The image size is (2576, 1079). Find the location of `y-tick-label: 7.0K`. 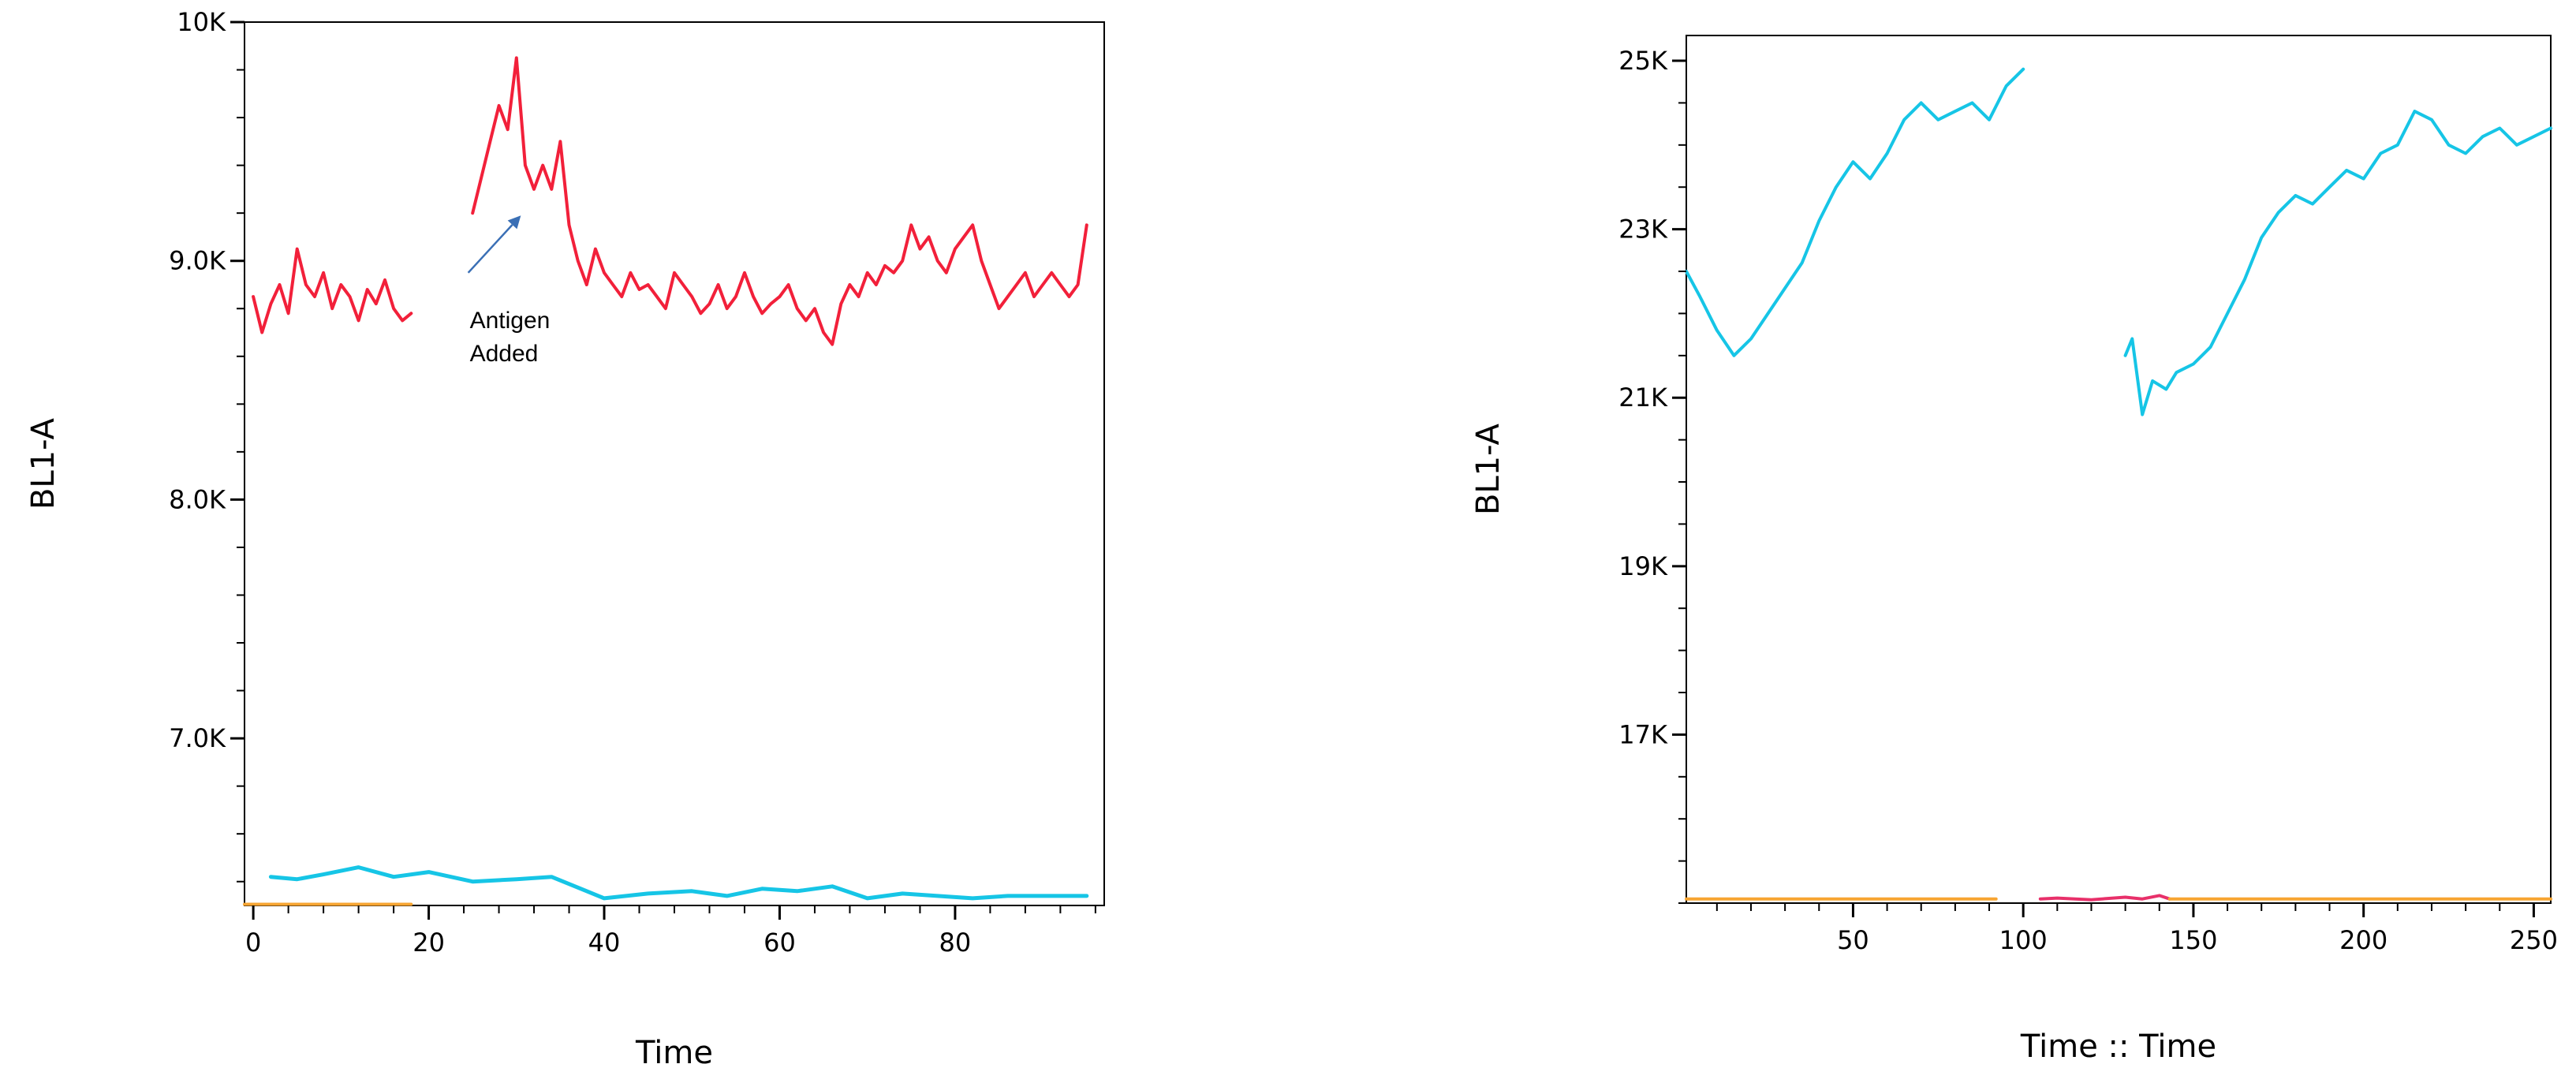

y-tick-label: 7.0K is located at coordinates (197, 738).